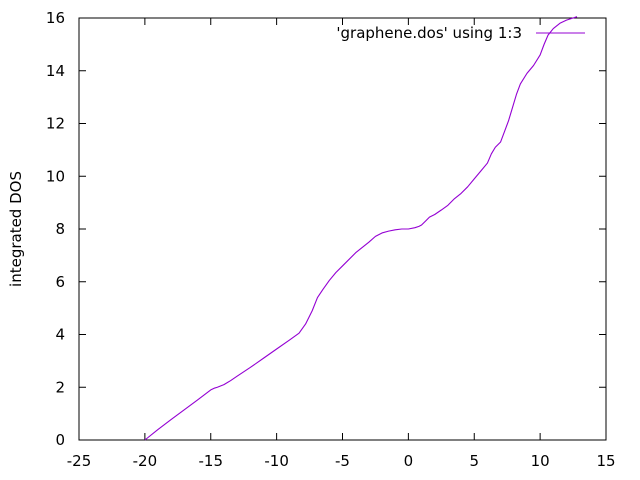 The image size is (640, 480). Describe the element at coordinates (60, 282) in the screenshot. I see `y-tick-label: 6` at that location.